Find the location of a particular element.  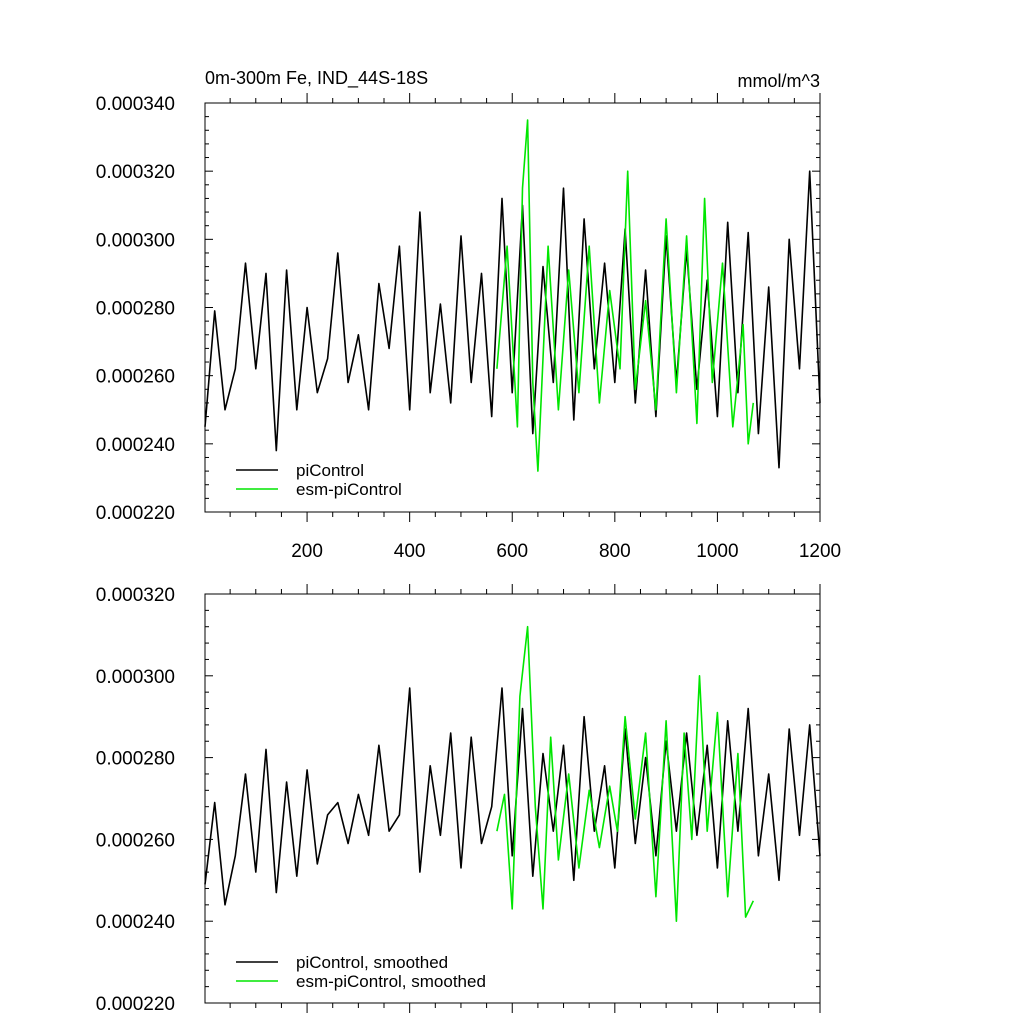

x-tick-label: 800 is located at coordinates (615, 551).